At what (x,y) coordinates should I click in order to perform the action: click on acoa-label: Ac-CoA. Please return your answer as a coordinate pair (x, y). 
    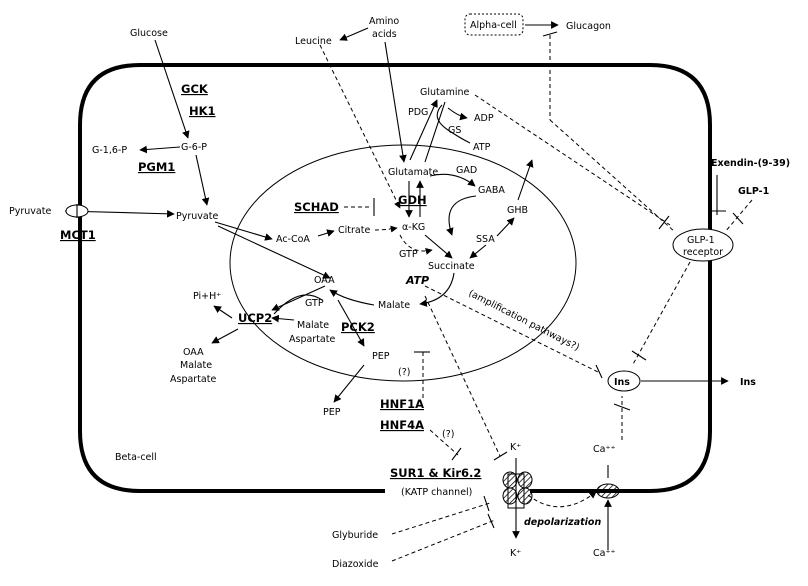
    Looking at the image, I should click on (293, 239).